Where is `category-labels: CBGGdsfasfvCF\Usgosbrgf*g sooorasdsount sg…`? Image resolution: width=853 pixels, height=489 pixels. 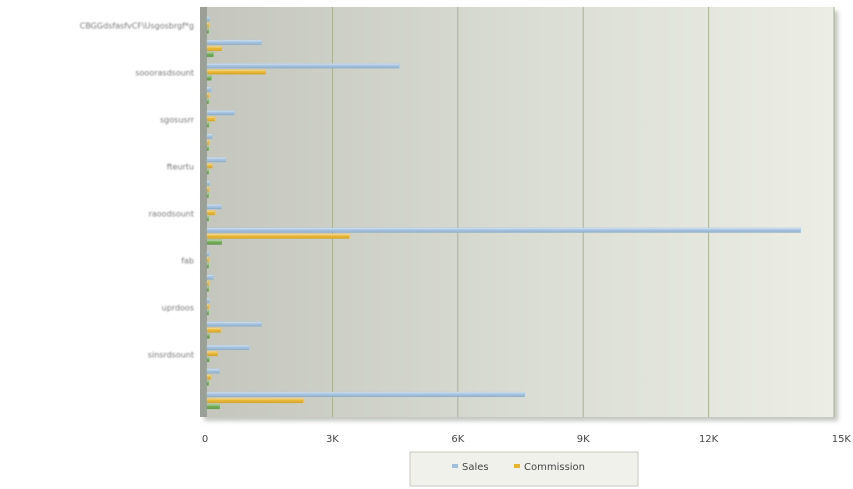 category-labels: CBGGdsfasfvCF\Usgosbrgf*g sooorasdsount sg… is located at coordinates (137, 191).